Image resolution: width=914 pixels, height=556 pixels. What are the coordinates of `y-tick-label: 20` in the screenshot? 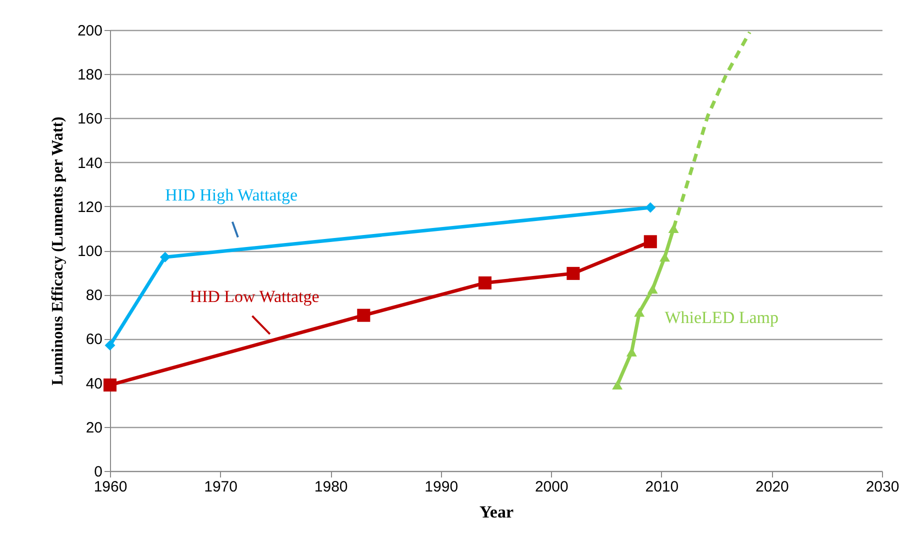 It's located at (94, 427).